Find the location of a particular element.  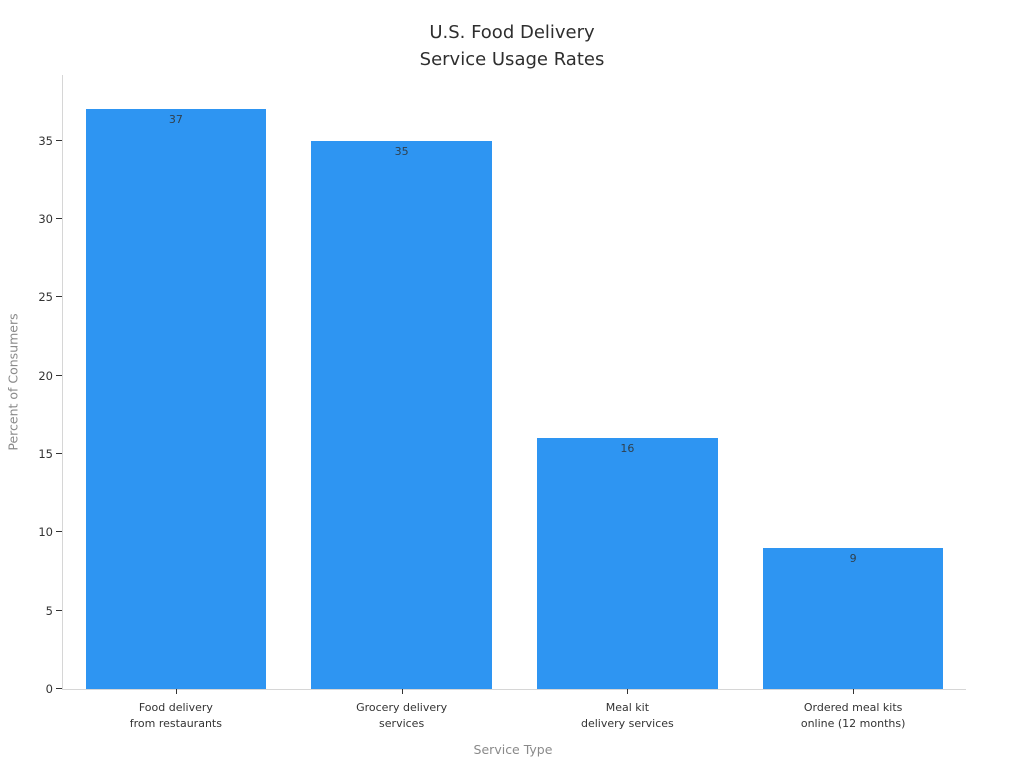

bar-value-label: 9 is located at coordinates (853, 559).